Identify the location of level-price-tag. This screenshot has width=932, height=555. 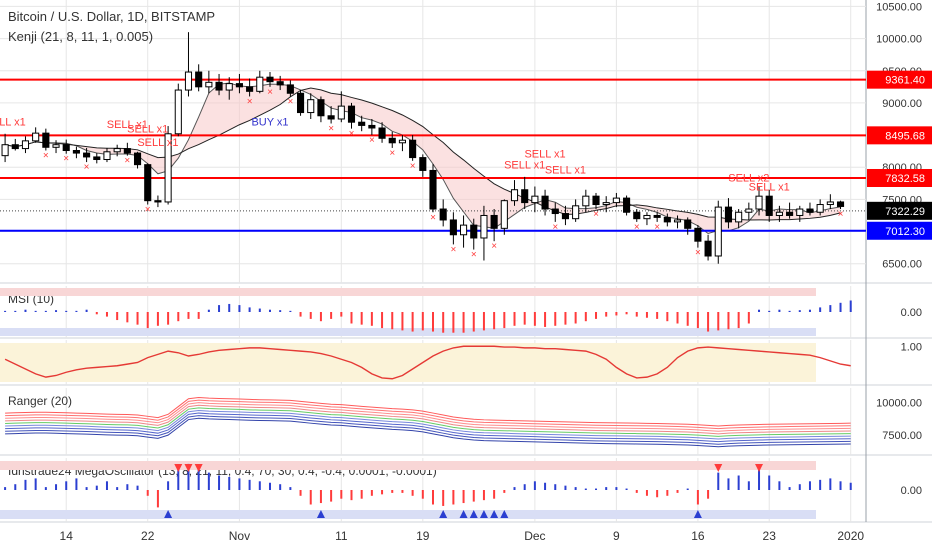
(899, 230).